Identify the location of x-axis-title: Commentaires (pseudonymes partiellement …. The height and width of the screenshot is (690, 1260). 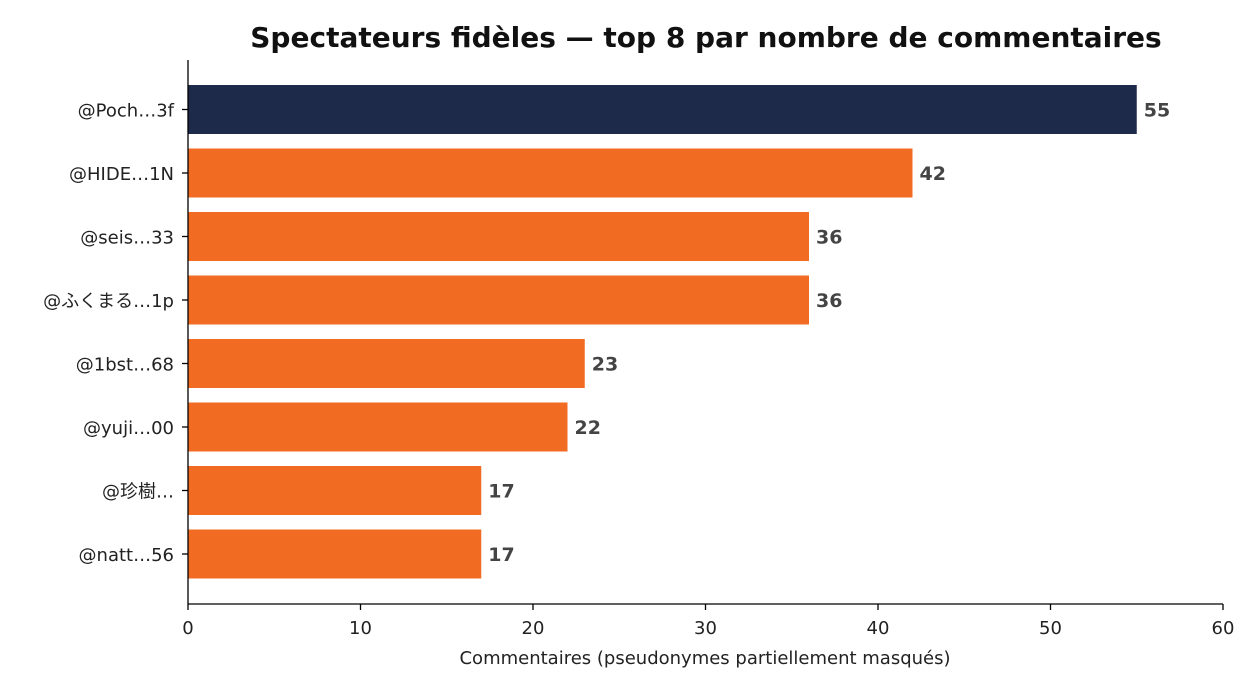
(704, 658).